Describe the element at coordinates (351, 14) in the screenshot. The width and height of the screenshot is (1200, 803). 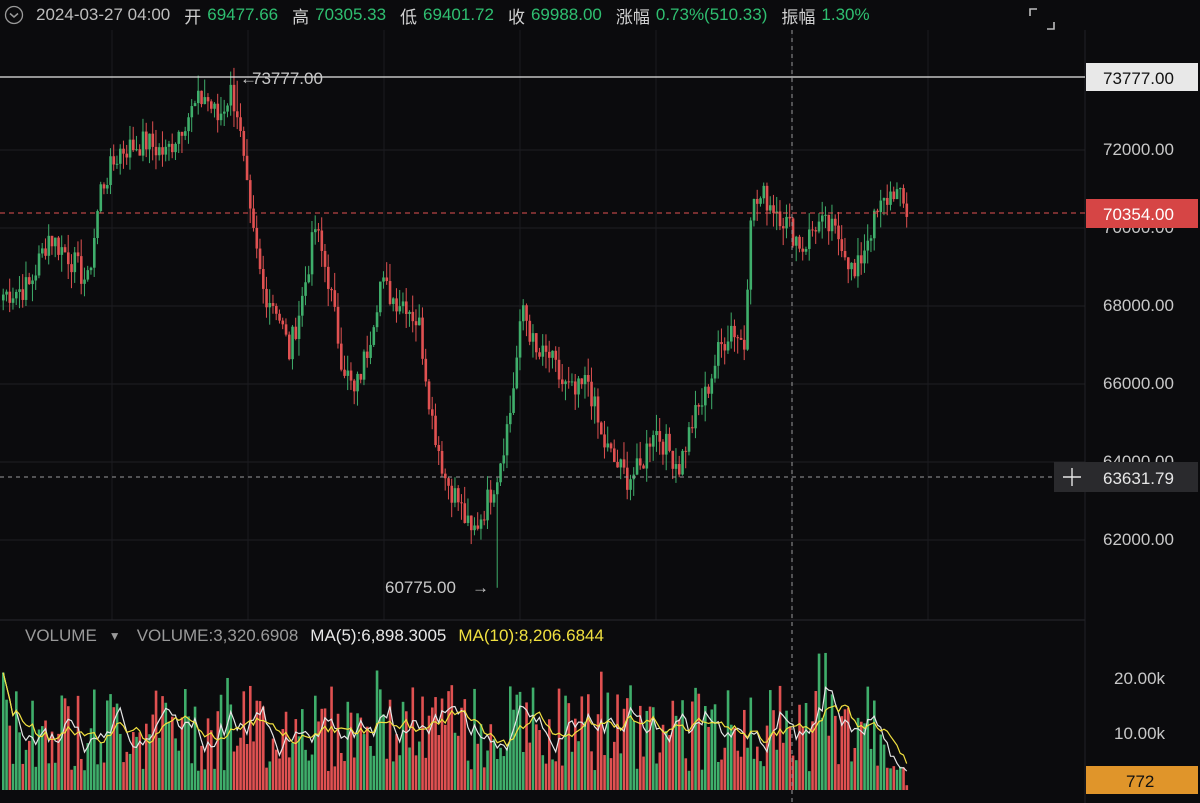
I see `high-value: 70305.33` at that location.